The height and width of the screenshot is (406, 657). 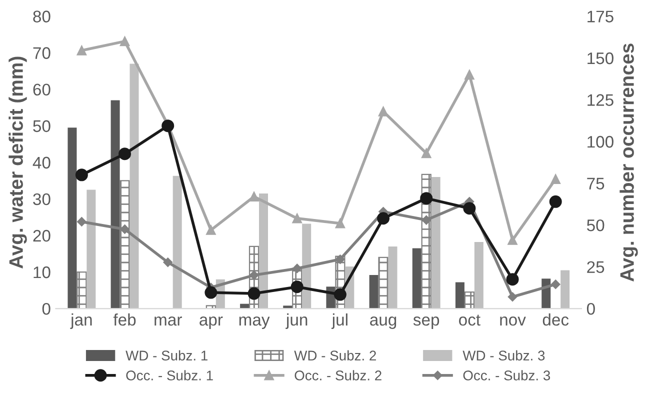 What do you see at coordinates (339, 321) in the screenshot?
I see `x-tick-label: jul` at bounding box center [339, 321].